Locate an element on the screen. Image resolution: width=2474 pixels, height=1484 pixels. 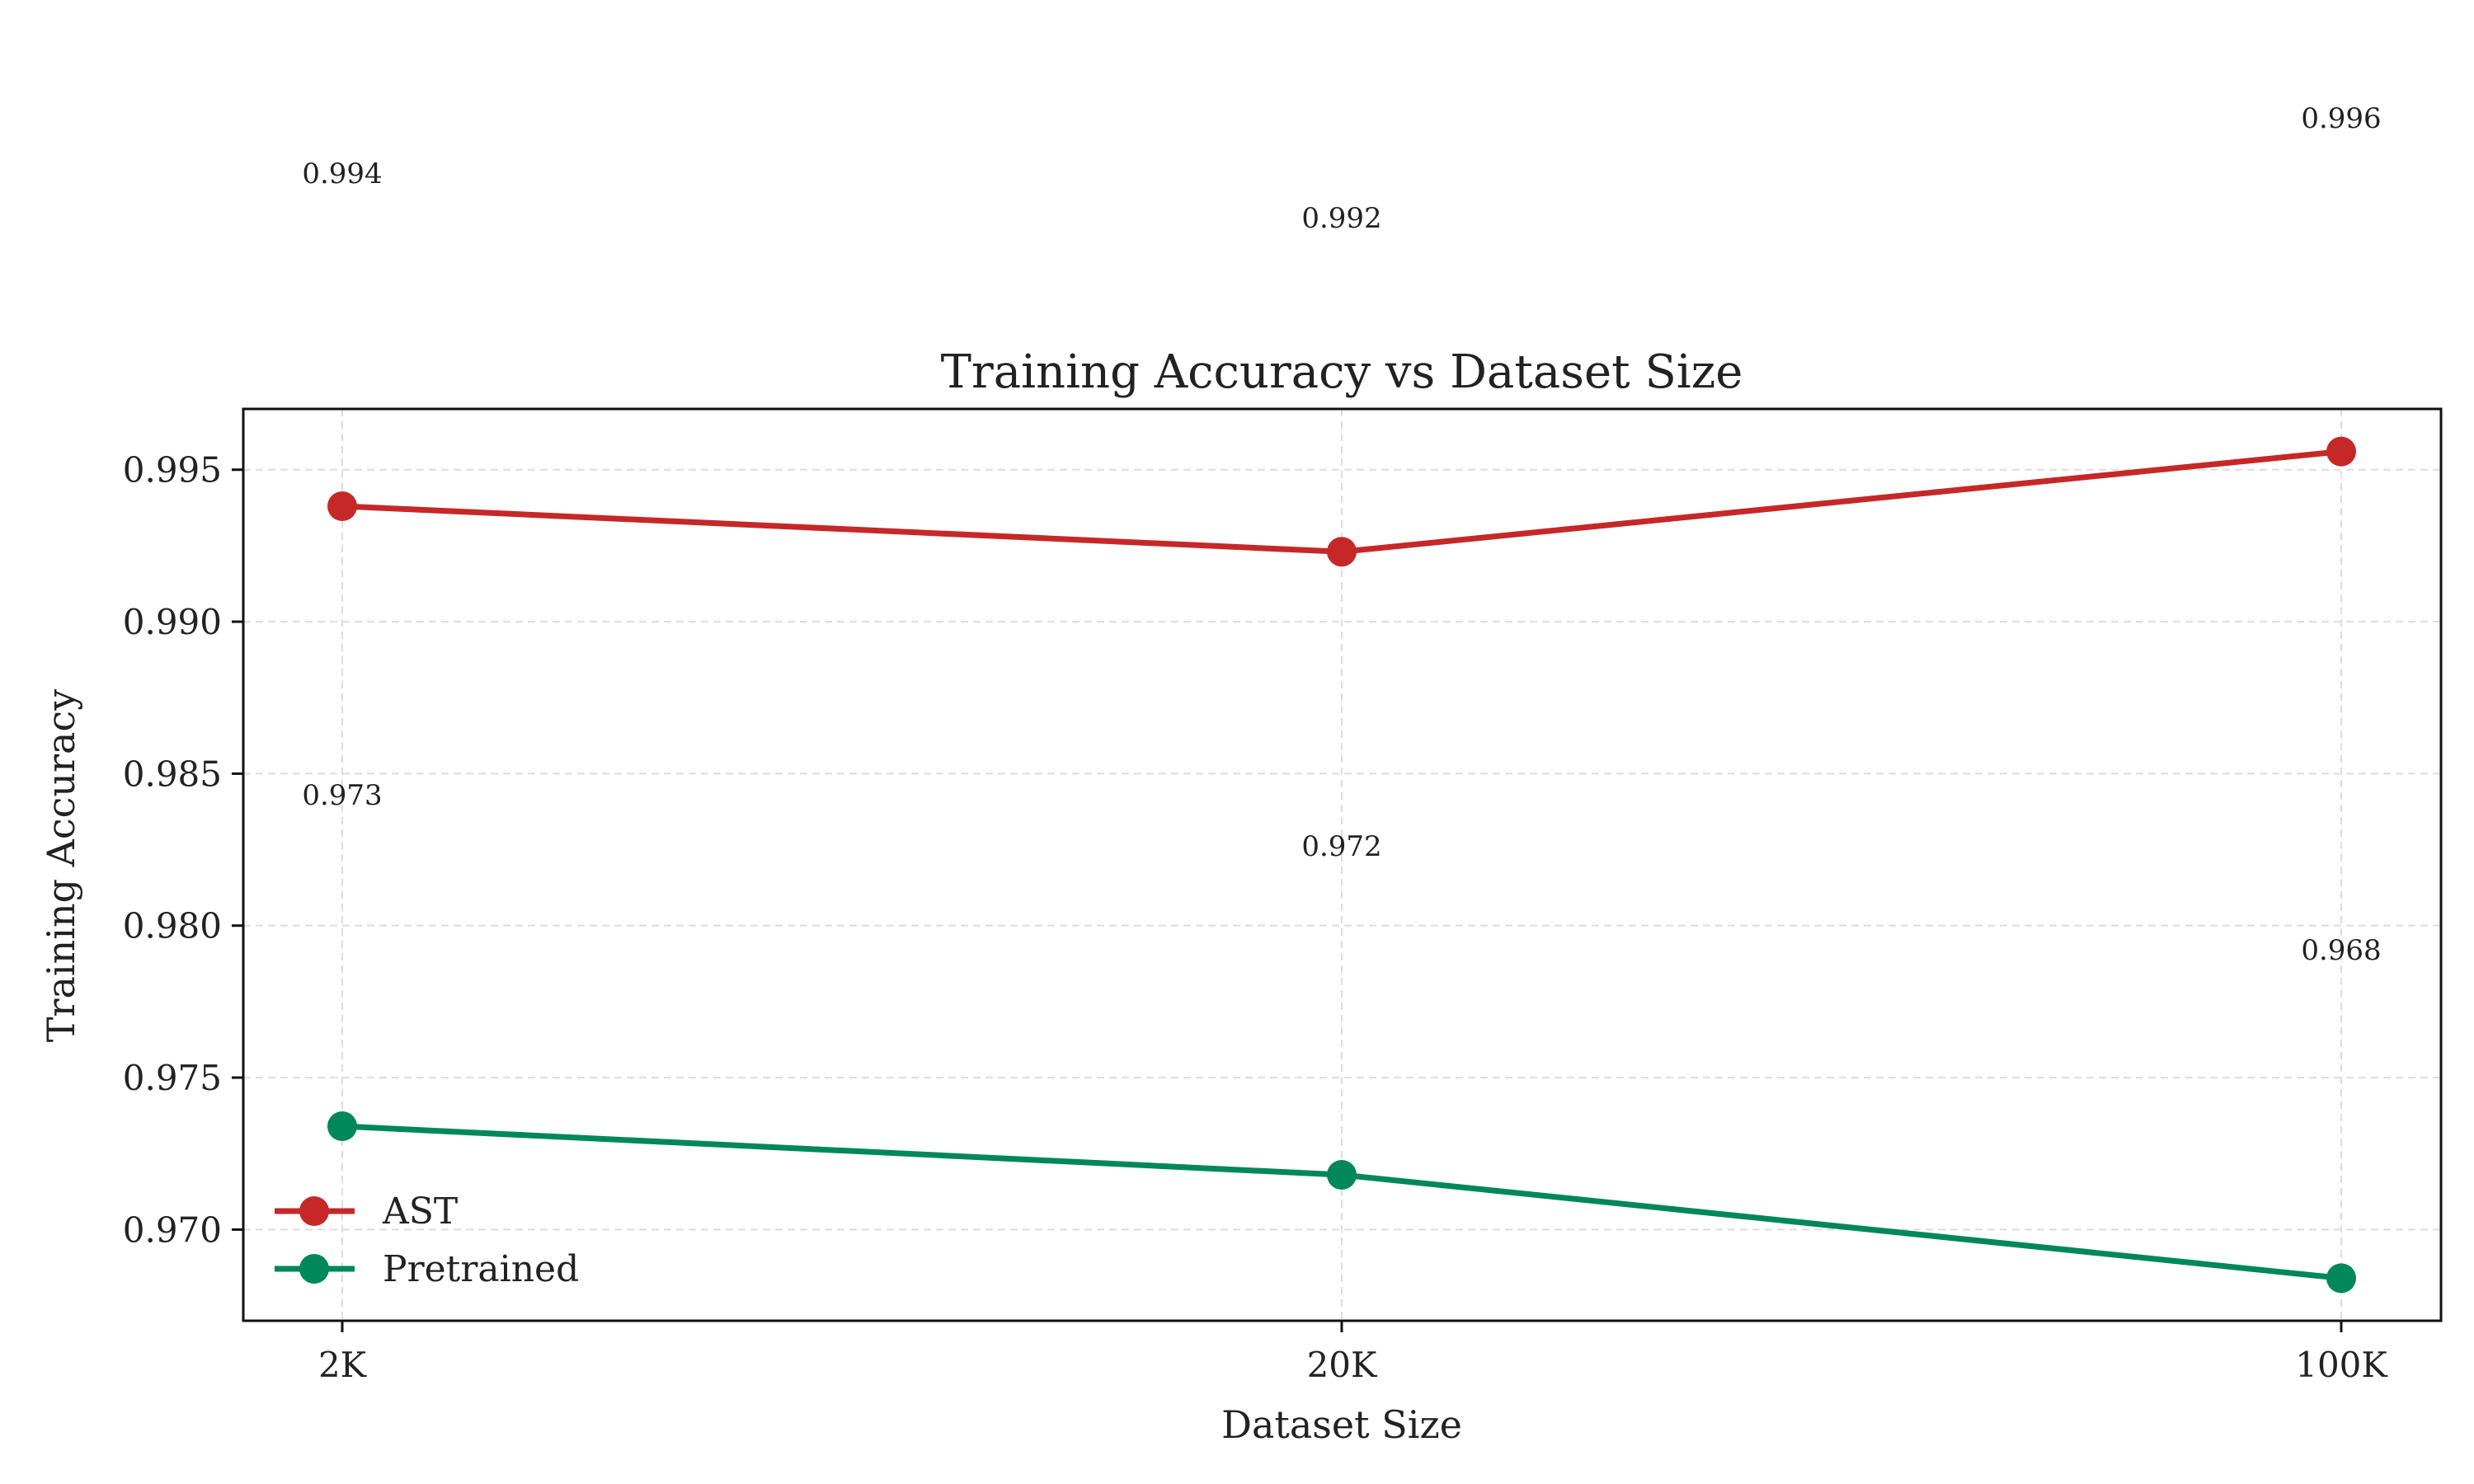
data-label-pretrained: 0.972 is located at coordinates (1341, 846).